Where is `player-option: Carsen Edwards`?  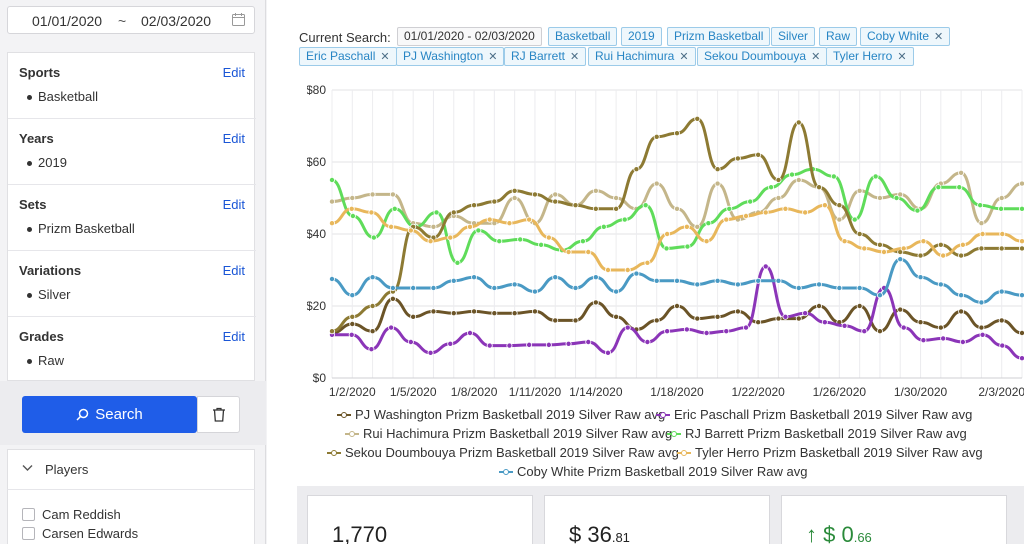
player-option: Carsen Edwards is located at coordinates (80, 533).